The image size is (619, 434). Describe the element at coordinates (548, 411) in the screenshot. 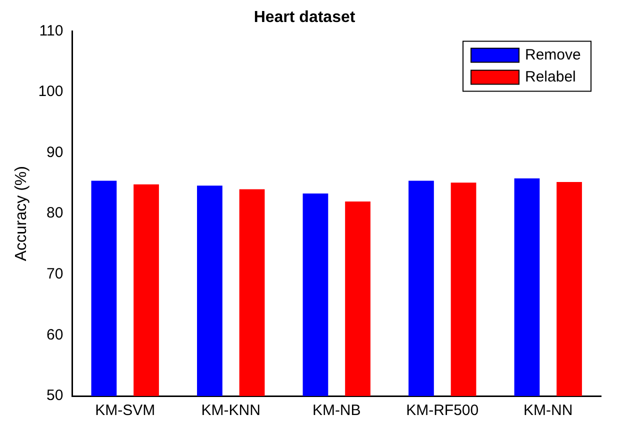

I see `x-tick-label: KM-NN` at that location.